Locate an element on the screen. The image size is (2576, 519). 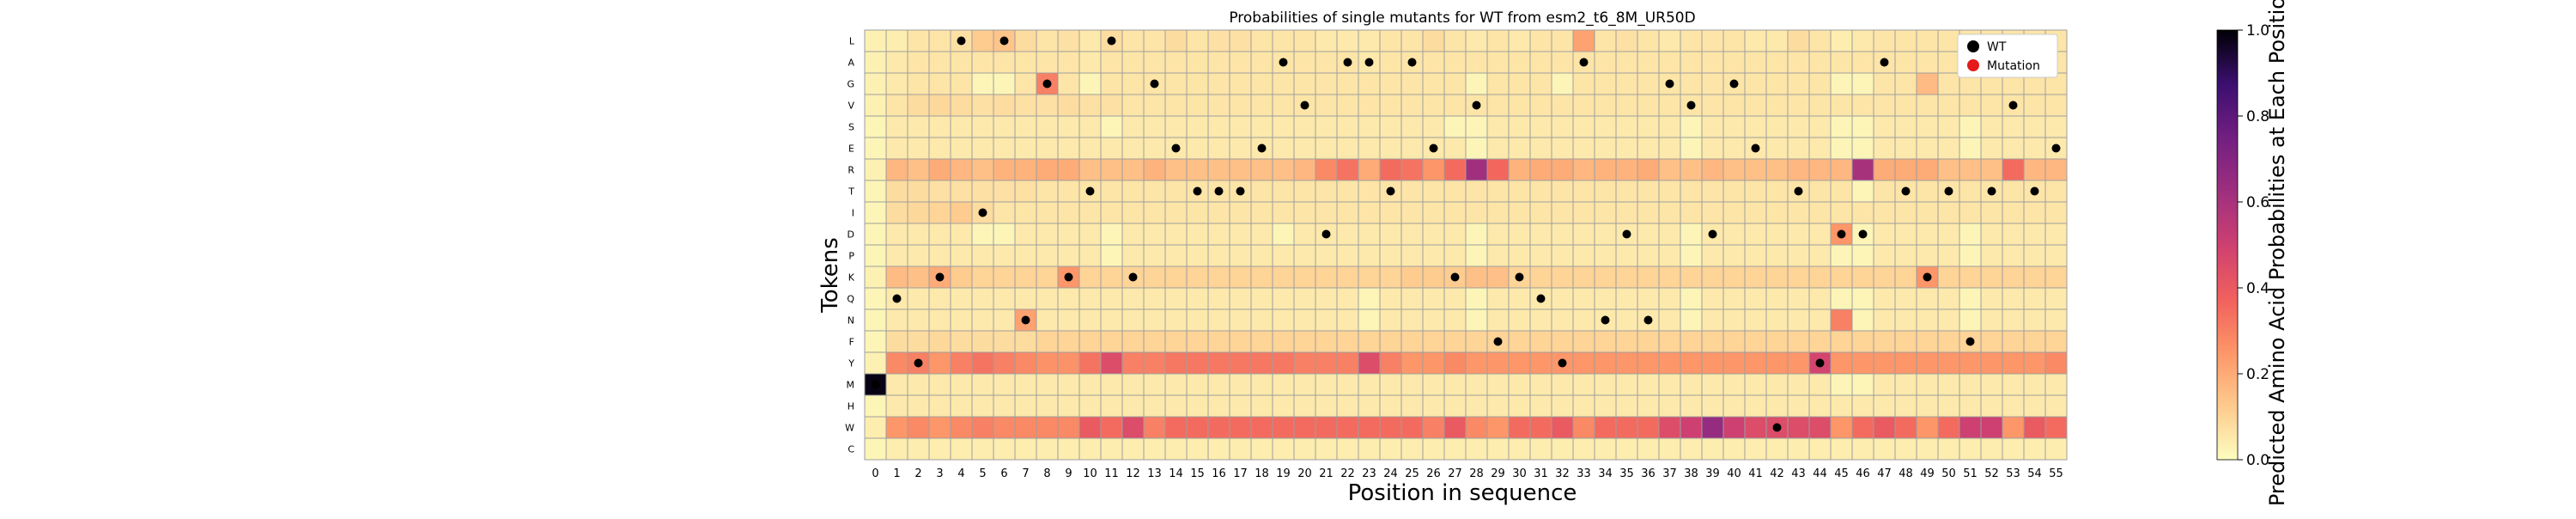
colorbar-tick-label: 0.6 is located at coordinates (2258, 202).